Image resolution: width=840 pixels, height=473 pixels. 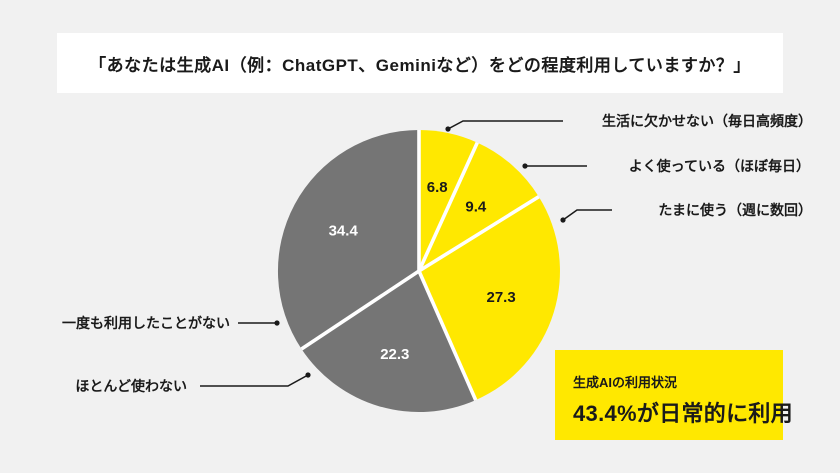 What do you see at coordinates (437, 187) in the screenshot?
I see `slice-value-label-0: 6.8` at bounding box center [437, 187].